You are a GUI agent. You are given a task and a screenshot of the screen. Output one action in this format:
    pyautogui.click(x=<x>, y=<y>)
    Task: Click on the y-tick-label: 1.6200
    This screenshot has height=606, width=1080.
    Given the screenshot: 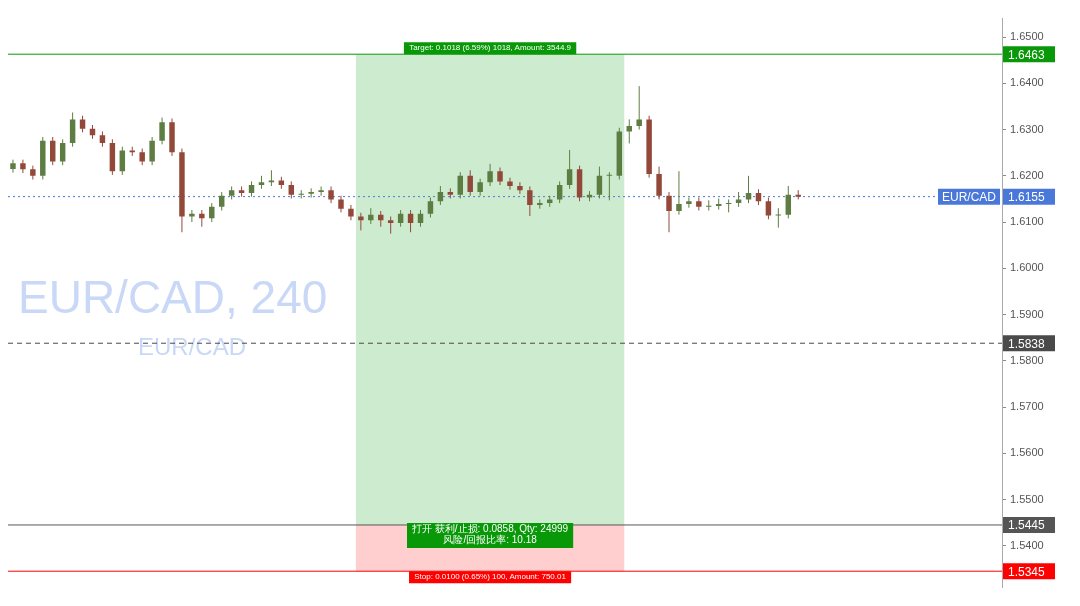 What is the action you would take?
    pyautogui.click(x=1027, y=174)
    